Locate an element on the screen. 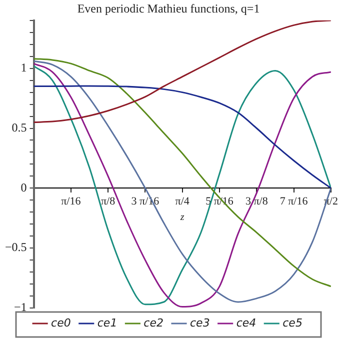 Image resolution: width=341 pixels, height=341 pixels. chart-title: Even periodic Mathieu functions, q=1 is located at coordinates (168, 8).